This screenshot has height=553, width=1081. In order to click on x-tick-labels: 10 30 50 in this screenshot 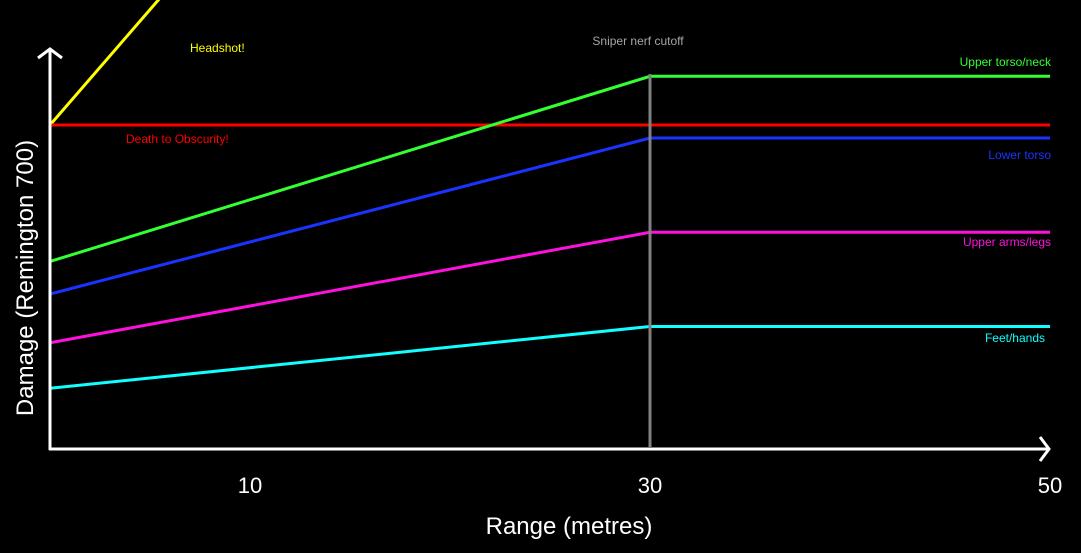, I will do `click(650, 485)`.